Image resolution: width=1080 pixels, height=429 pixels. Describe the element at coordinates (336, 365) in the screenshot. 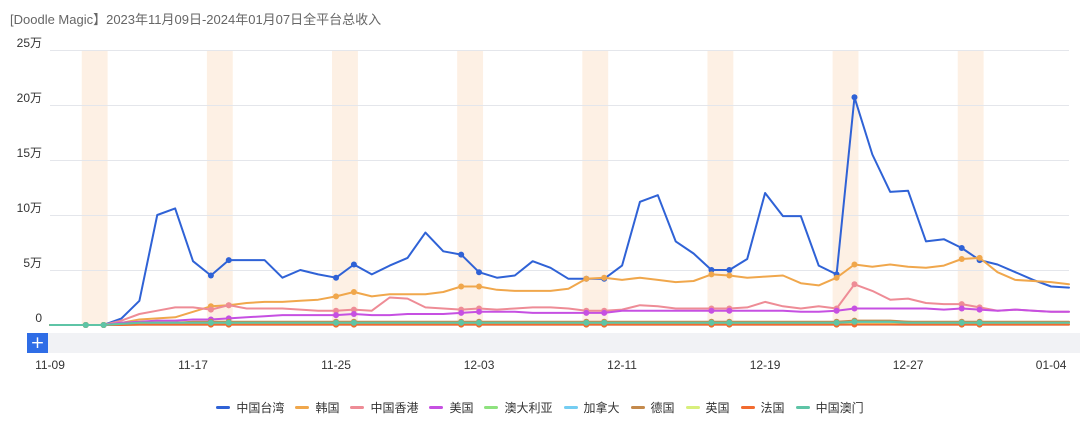

I see `x-tick-label: 11-25` at that location.